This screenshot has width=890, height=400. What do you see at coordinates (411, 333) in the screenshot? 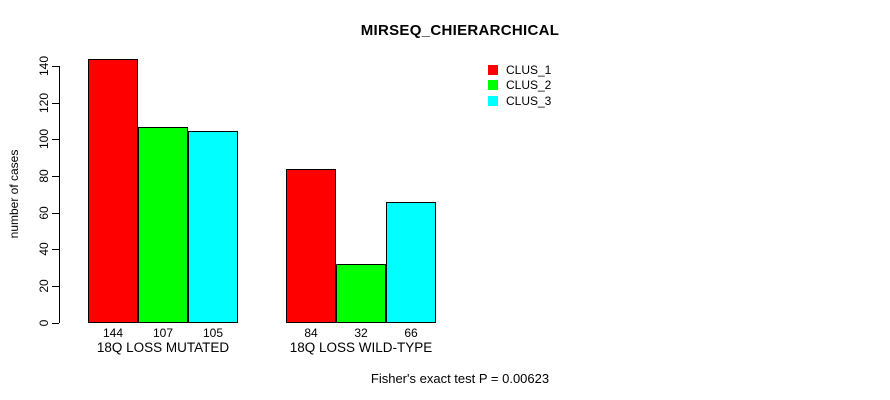
I see `bar-value-label: 66` at bounding box center [411, 333].